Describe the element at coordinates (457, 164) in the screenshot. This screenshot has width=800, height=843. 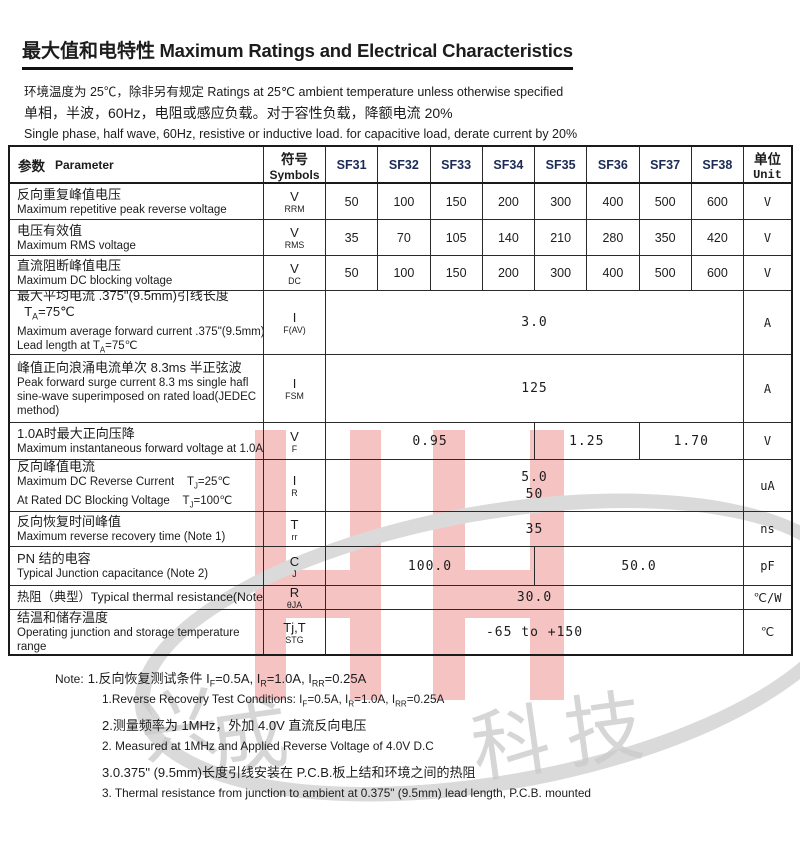
I see `column-header-sf33: SF33` at that location.